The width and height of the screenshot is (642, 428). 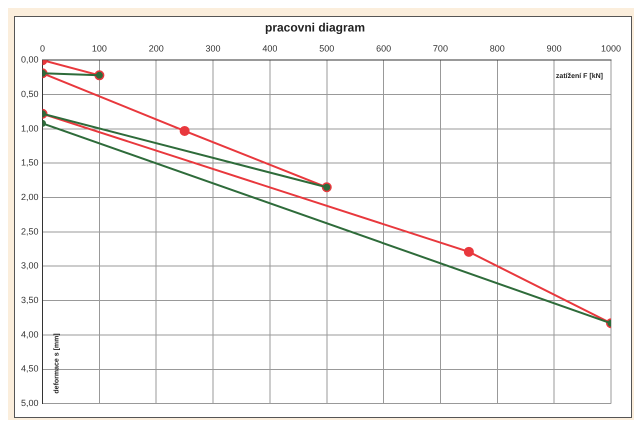 I want to click on x-tick-label: 300, so click(x=213, y=48).